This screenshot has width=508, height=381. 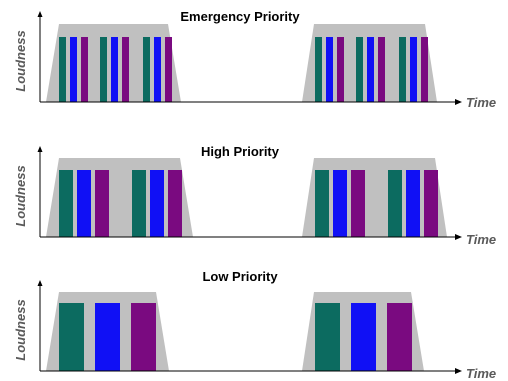 I want to click on panel-title: High Priority, so click(x=240, y=151).